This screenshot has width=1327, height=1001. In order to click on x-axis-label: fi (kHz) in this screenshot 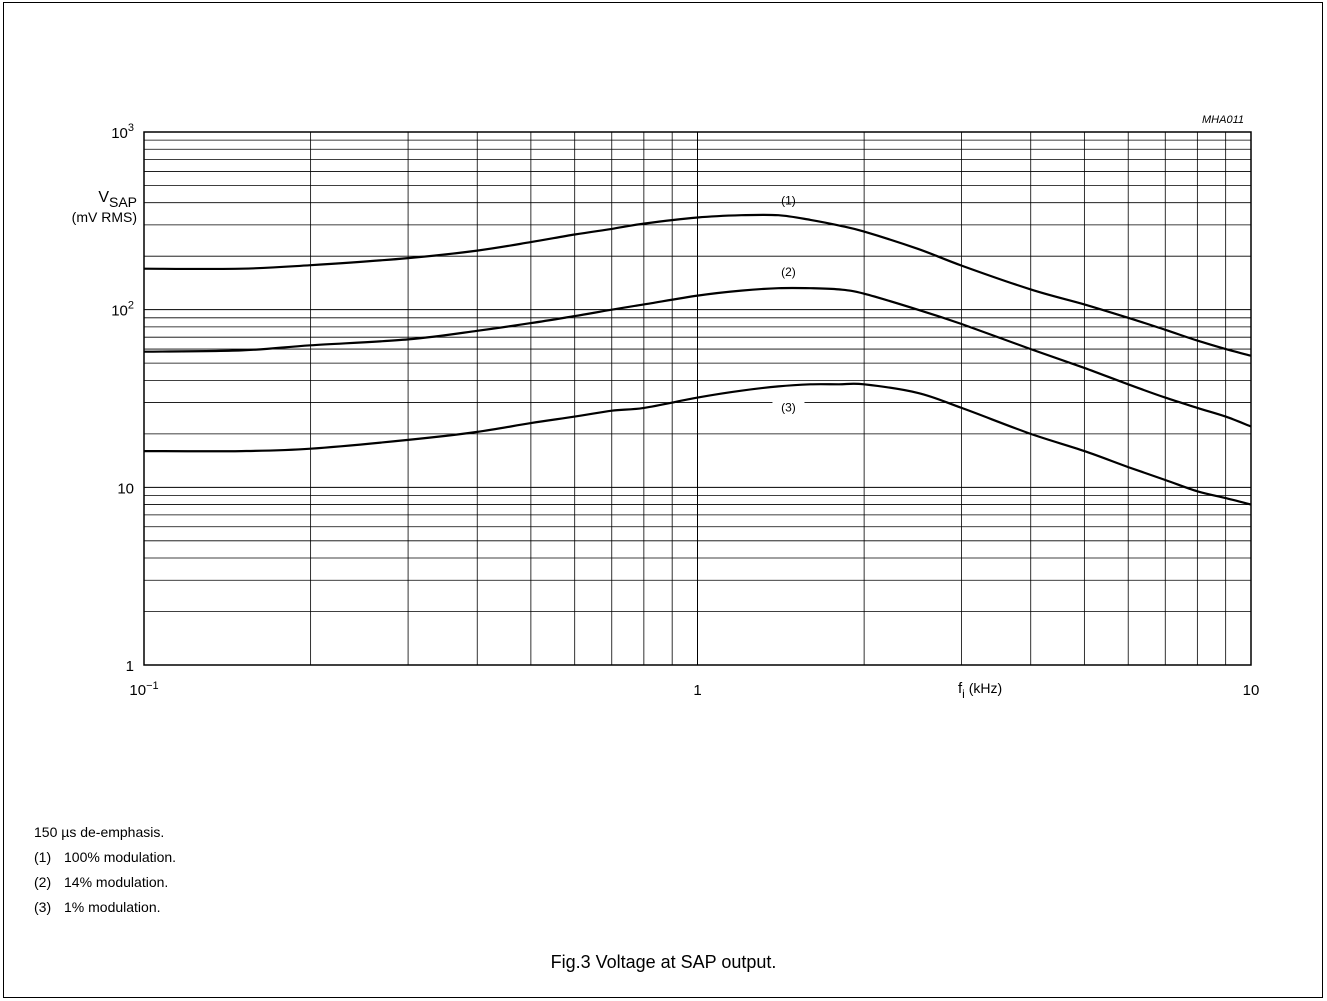, I will do `click(980, 690)`.